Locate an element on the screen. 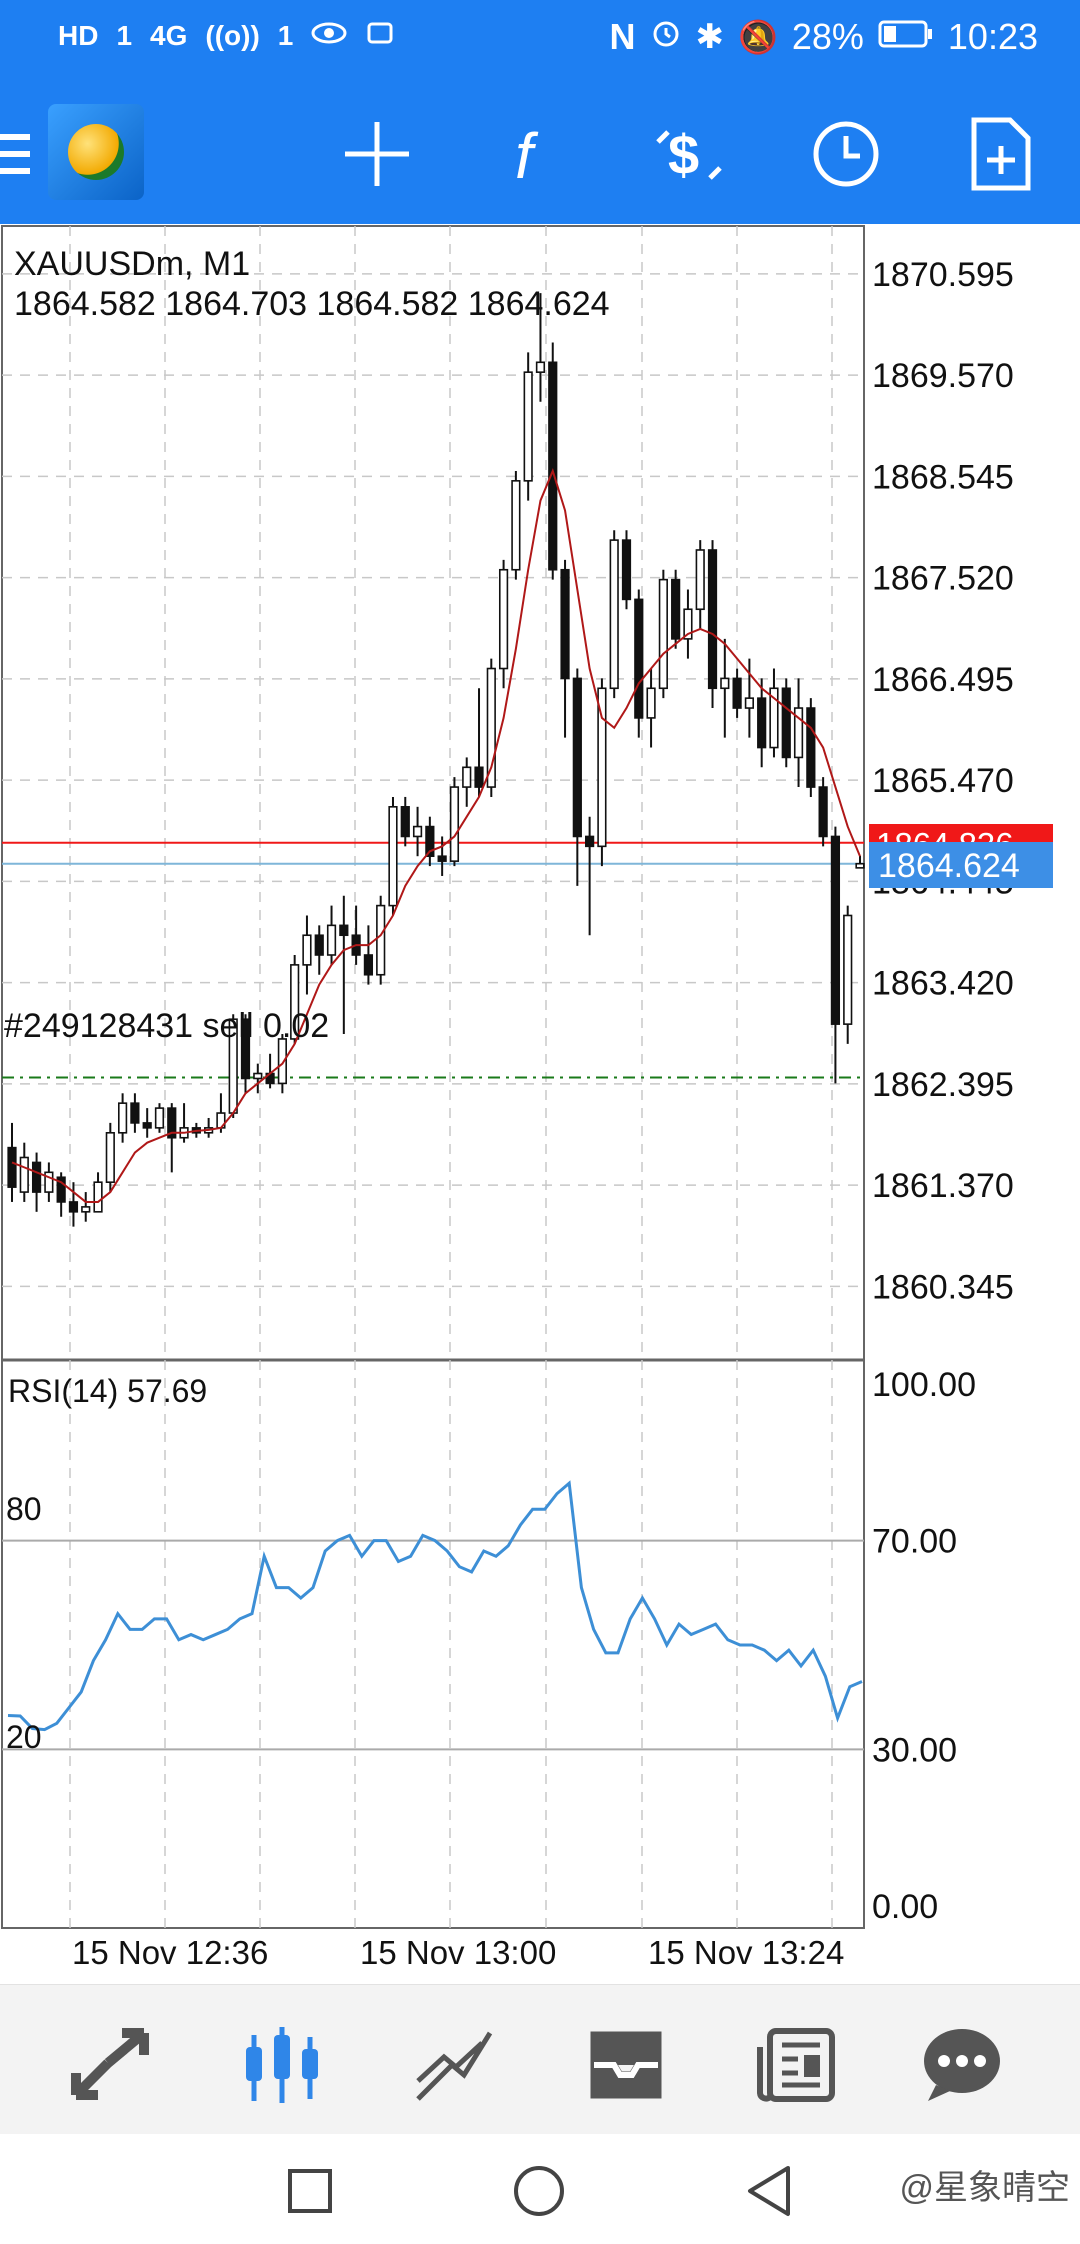 This screenshot has height=2244, width=1080. app-toolbar: f $ is located at coordinates (540, 153).